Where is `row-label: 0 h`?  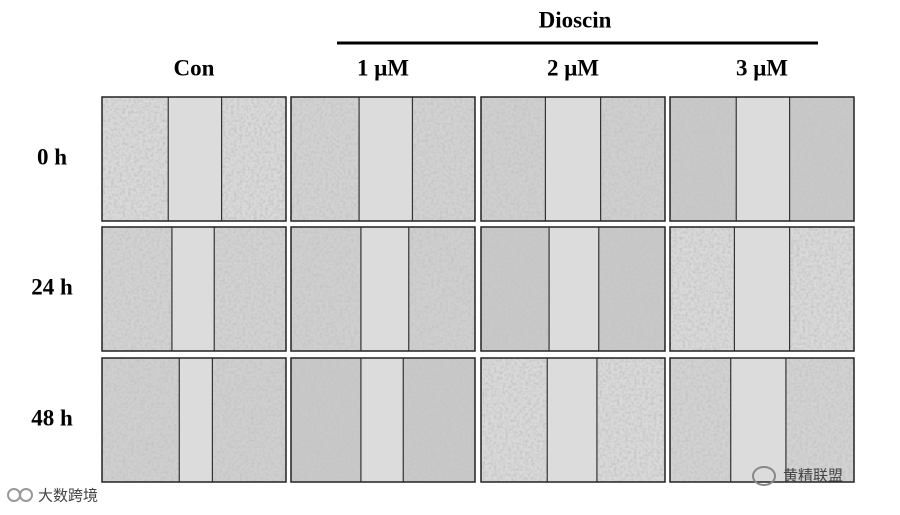 row-label: 0 h is located at coordinates (52, 156).